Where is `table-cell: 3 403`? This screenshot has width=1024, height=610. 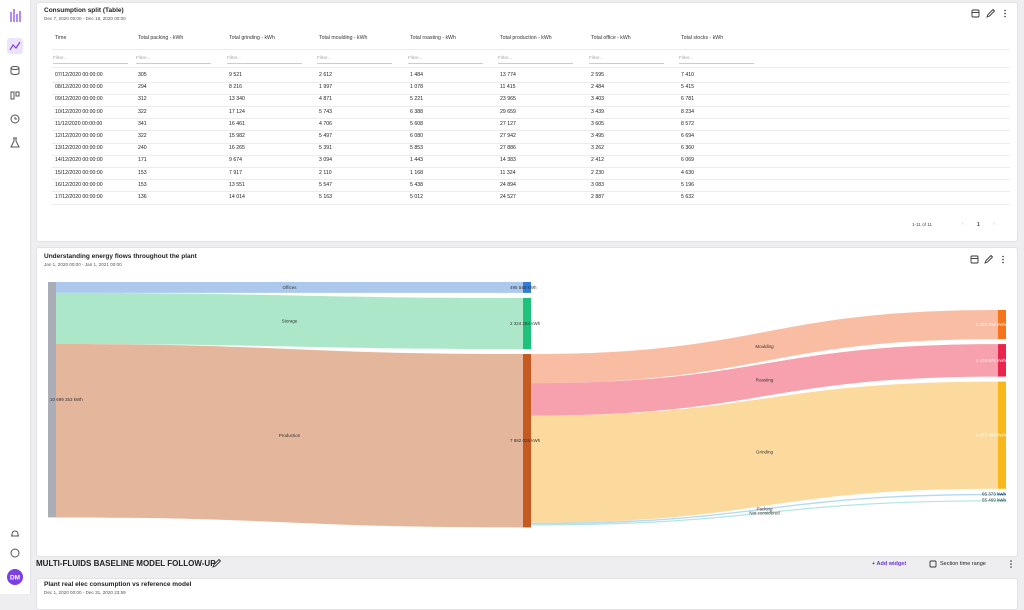
table-cell: 3 403 is located at coordinates (597, 99).